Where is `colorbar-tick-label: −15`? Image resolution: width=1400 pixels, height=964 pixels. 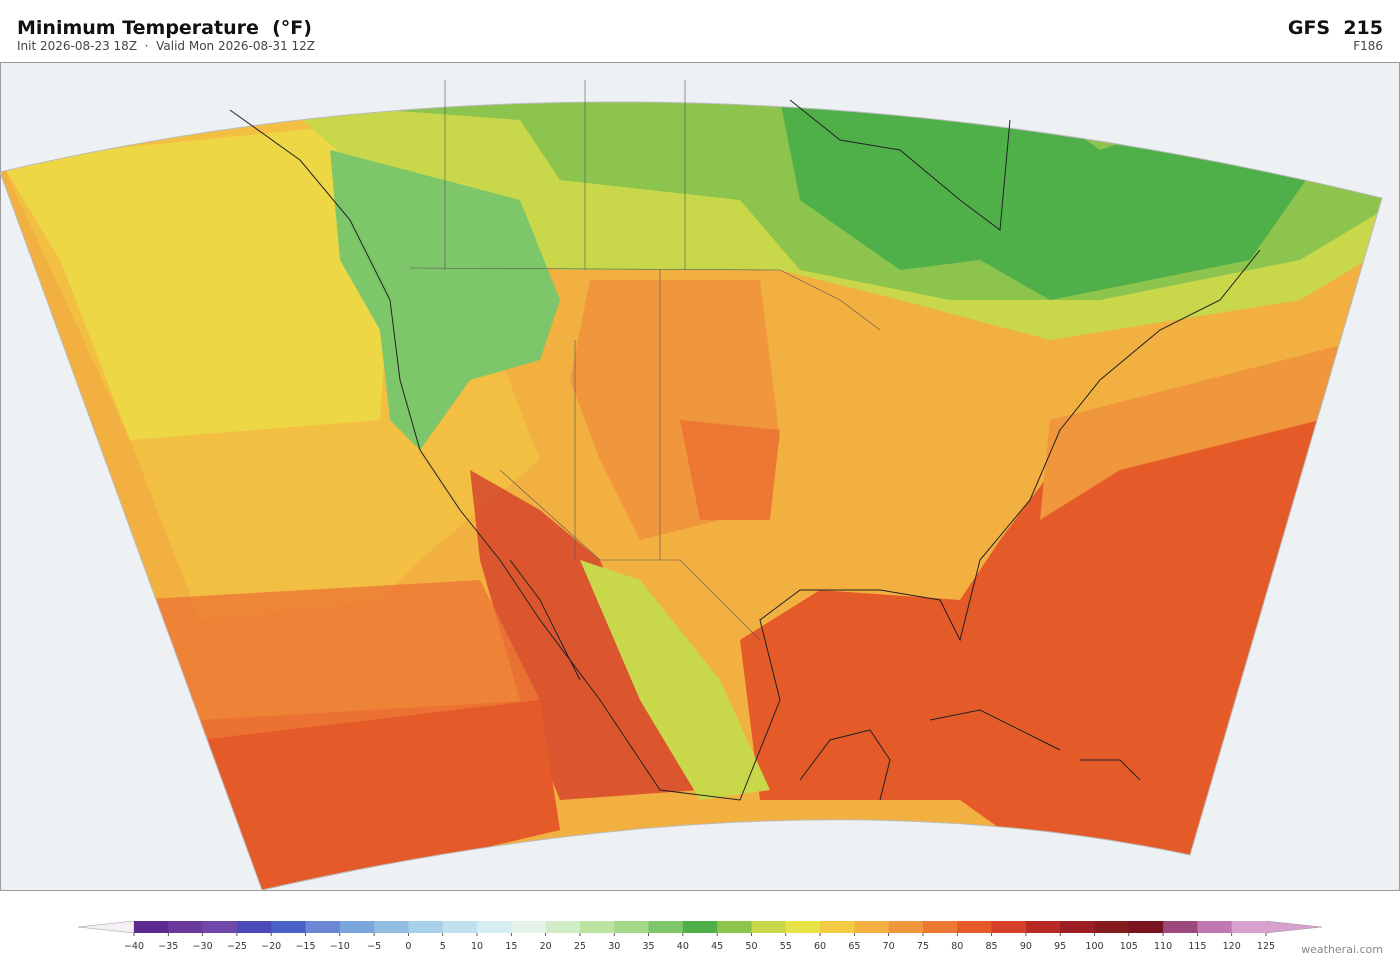
colorbar-tick-label: −15 is located at coordinates (305, 946).